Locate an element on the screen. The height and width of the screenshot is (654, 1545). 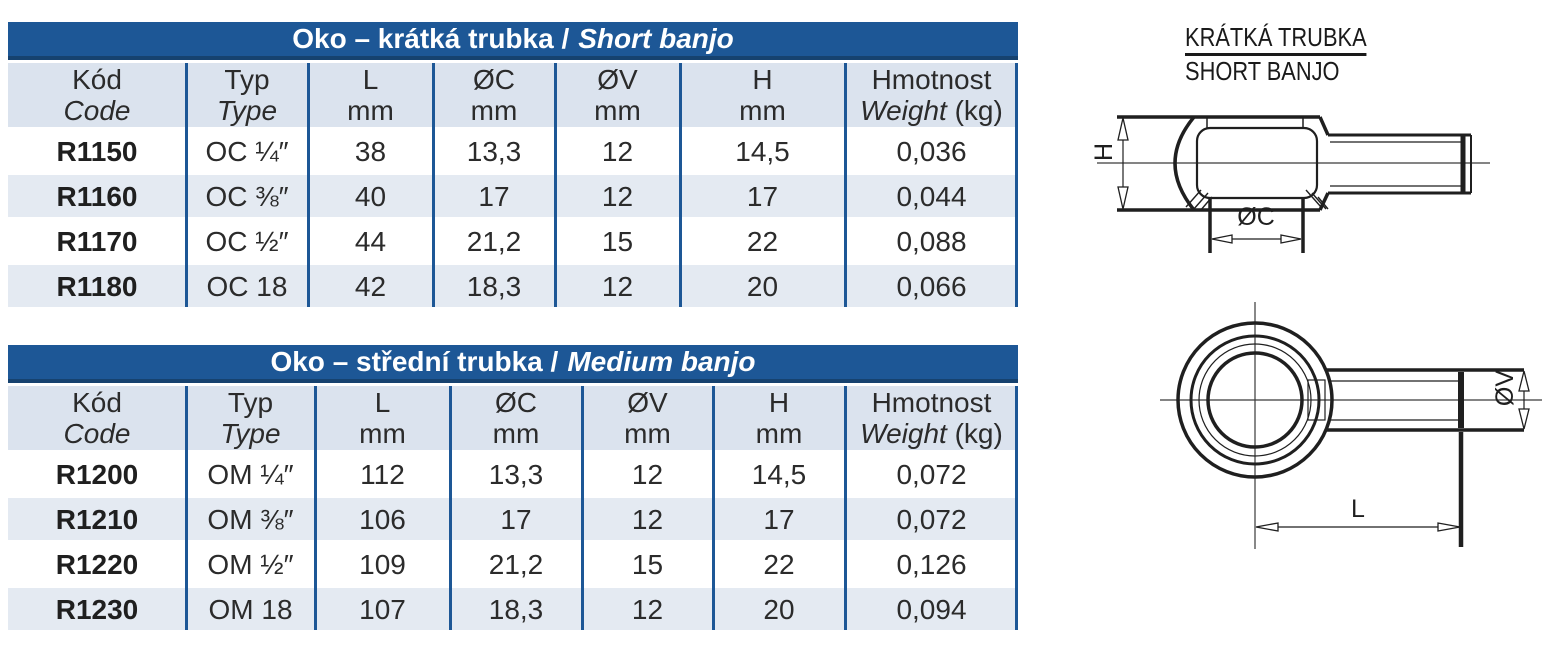
table-cell: 0,094 is located at coordinates (931, 609).